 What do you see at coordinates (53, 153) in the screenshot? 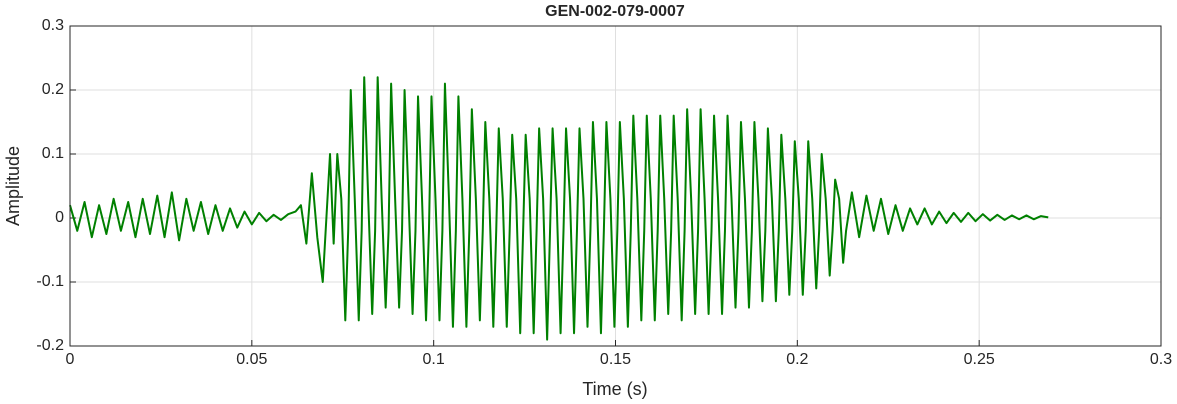
I see `y-tick-label: 0.1` at bounding box center [53, 153].